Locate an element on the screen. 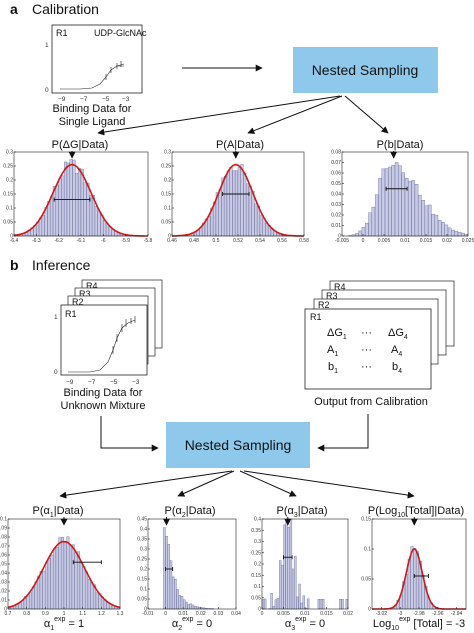 Image resolution: width=474 pixels, height=633 pixels. x-tick-label: 0.015 is located at coordinates (426, 241).